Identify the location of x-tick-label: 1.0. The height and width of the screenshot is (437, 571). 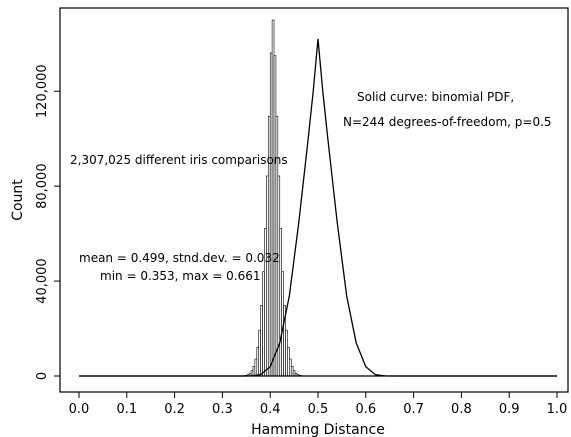
(557, 409).